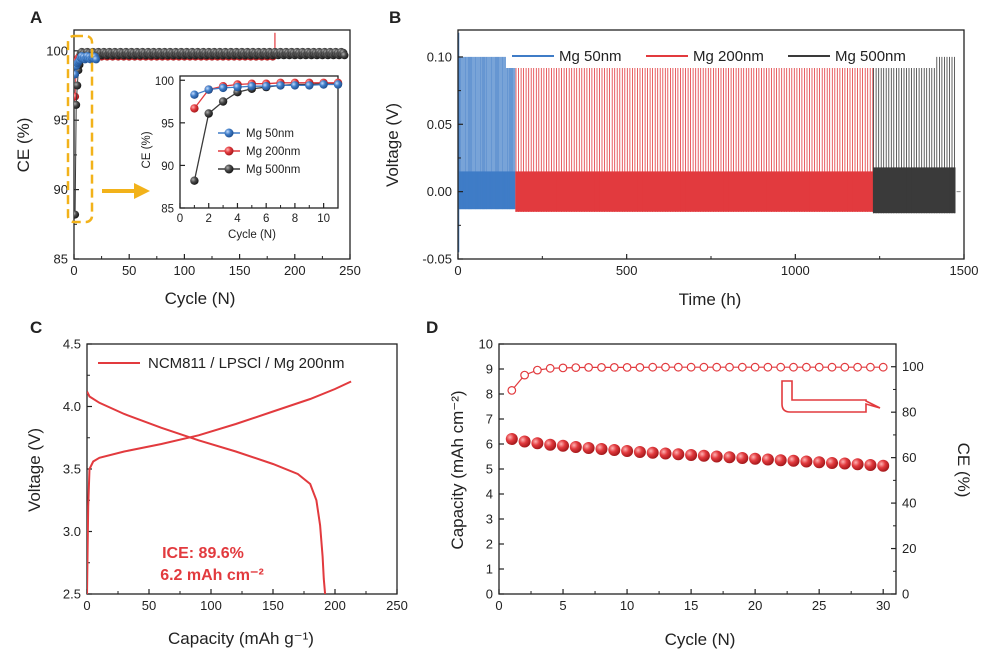 The image size is (1004, 662). Describe the element at coordinates (870, 56) in the screenshot. I see `legend-mg500-b: Mg 500nm` at that location.